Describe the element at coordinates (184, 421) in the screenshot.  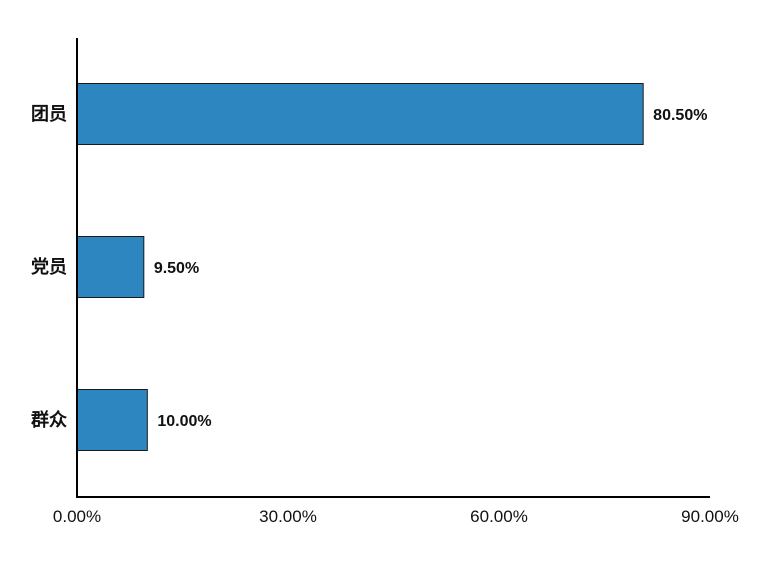
I see `data-label-3: 10.00%` at that location.